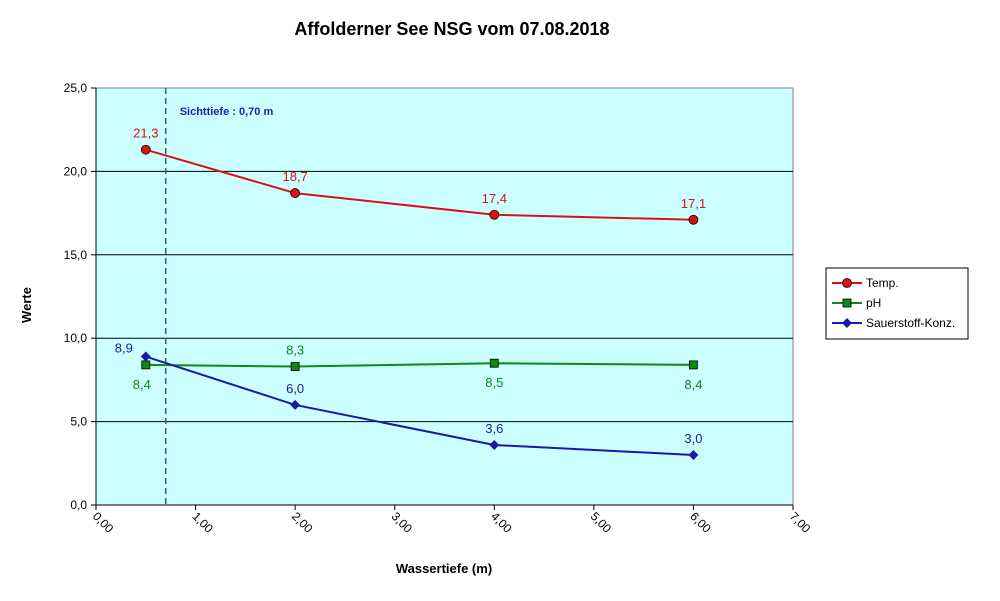 The width and height of the screenshot is (1000, 601). I want to click on data-label: 3,6, so click(494, 428).